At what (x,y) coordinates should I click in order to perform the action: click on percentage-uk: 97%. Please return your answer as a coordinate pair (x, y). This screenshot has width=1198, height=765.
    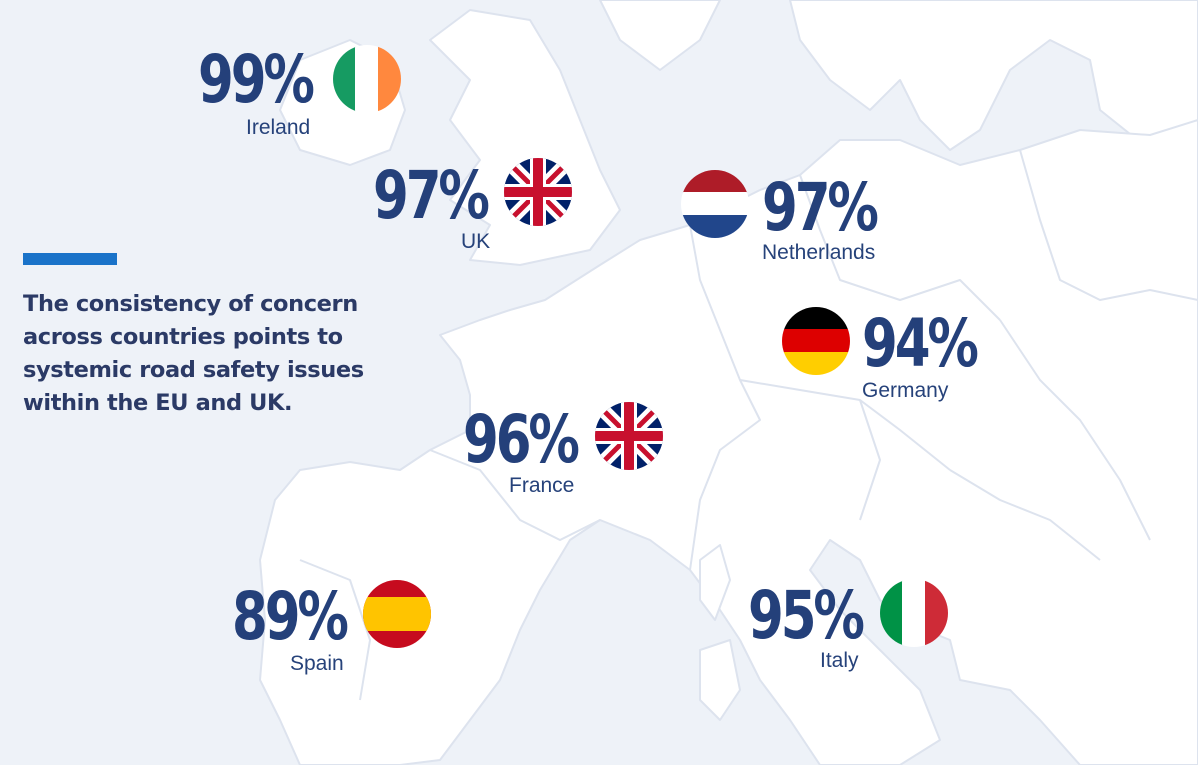
    Looking at the image, I should click on (431, 195).